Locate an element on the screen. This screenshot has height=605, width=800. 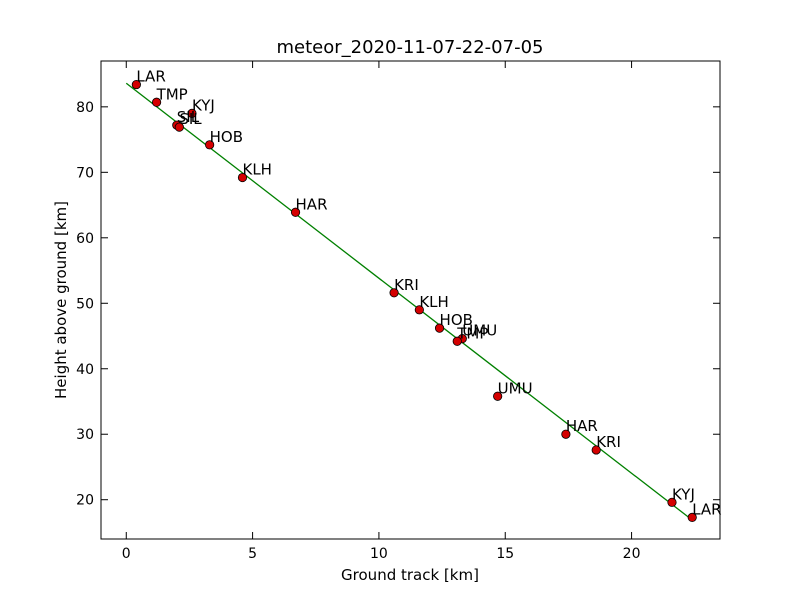
chart-title: meteor_2020-11-07-22-07-05 is located at coordinates (410, 47).